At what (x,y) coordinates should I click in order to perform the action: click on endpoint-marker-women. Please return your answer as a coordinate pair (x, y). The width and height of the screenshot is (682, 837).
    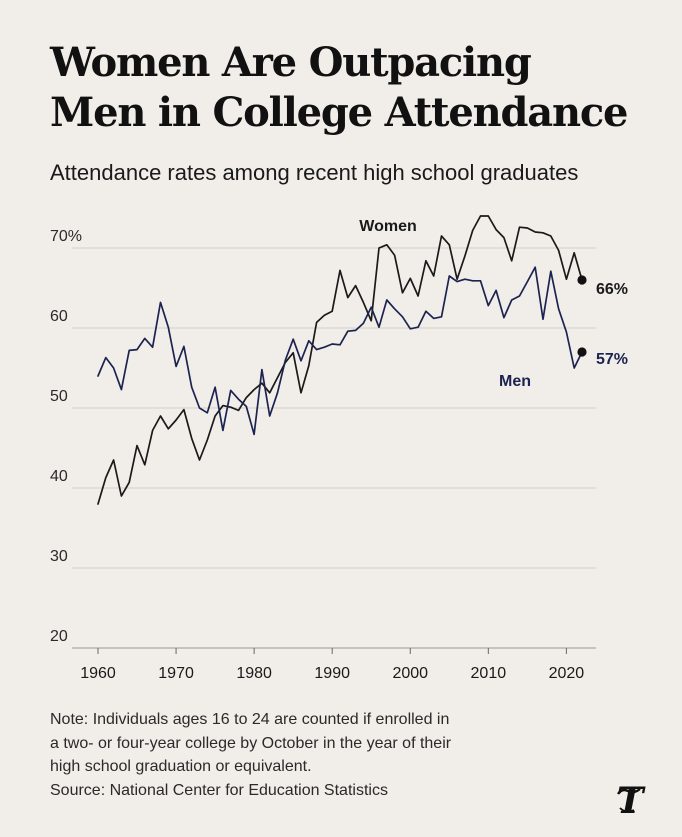
    Looking at the image, I should click on (582, 280).